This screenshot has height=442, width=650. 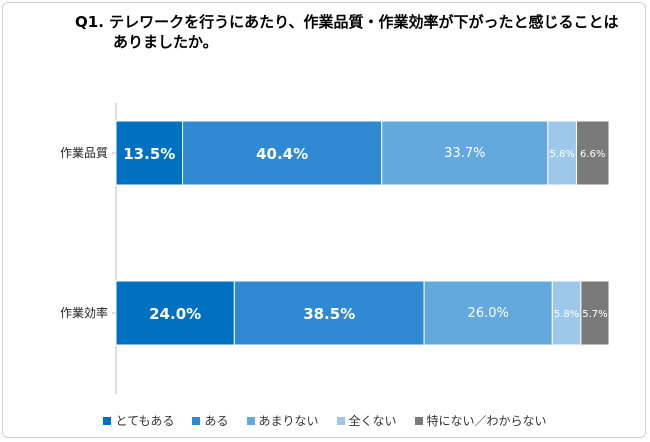 I want to click on data-label: 6.6%, so click(x=592, y=154).